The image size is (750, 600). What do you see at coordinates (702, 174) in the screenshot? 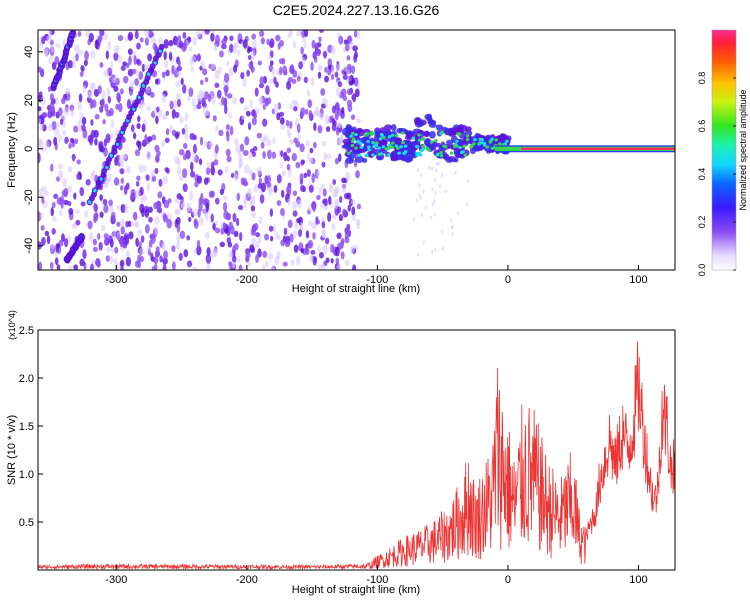
I see `colorbar-tick-label: 0.4` at bounding box center [702, 174].